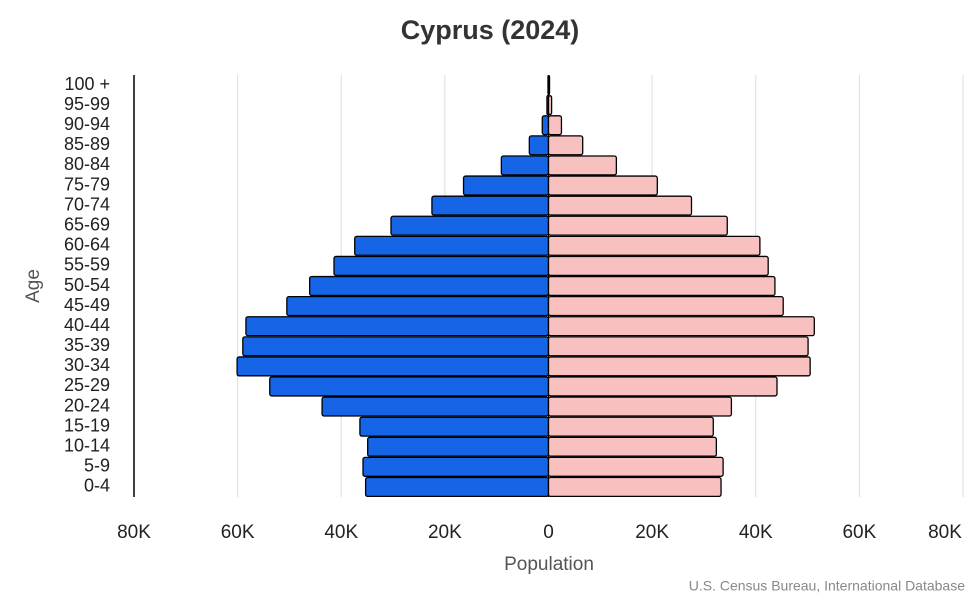  What do you see at coordinates (87, 425) in the screenshot?
I see `y-tick-label: 15-19` at bounding box center [87, 425].